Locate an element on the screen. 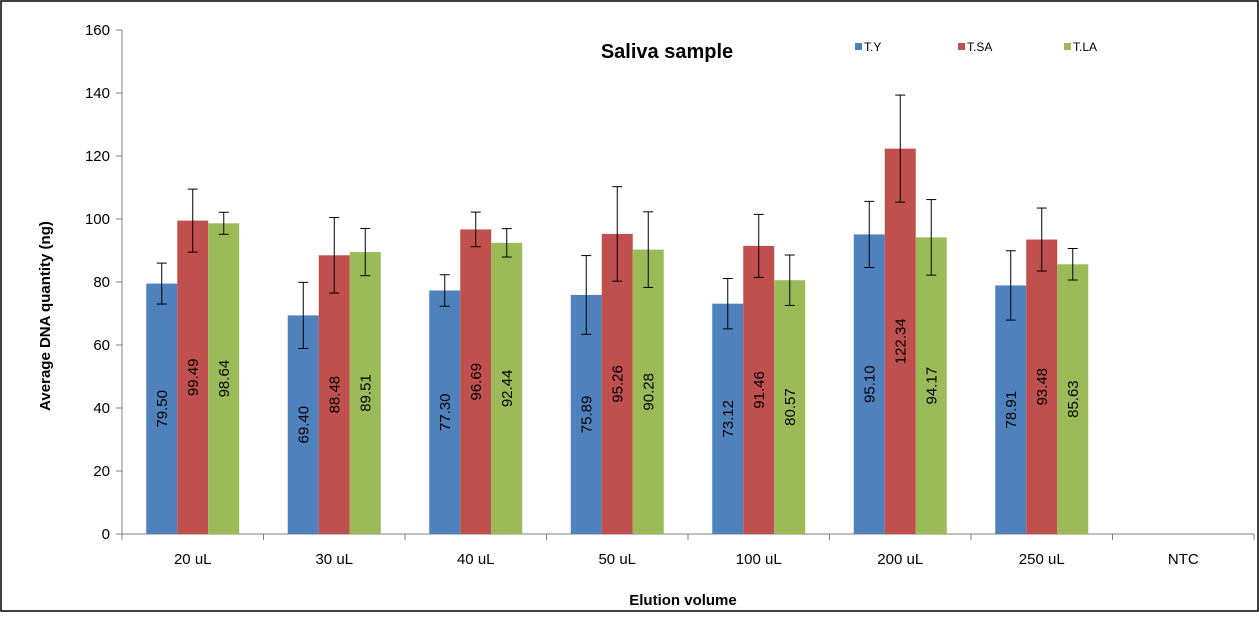 This screenshot has height=617, width=1259. data-label: 78.91 is located at coordinates (1011, 410).